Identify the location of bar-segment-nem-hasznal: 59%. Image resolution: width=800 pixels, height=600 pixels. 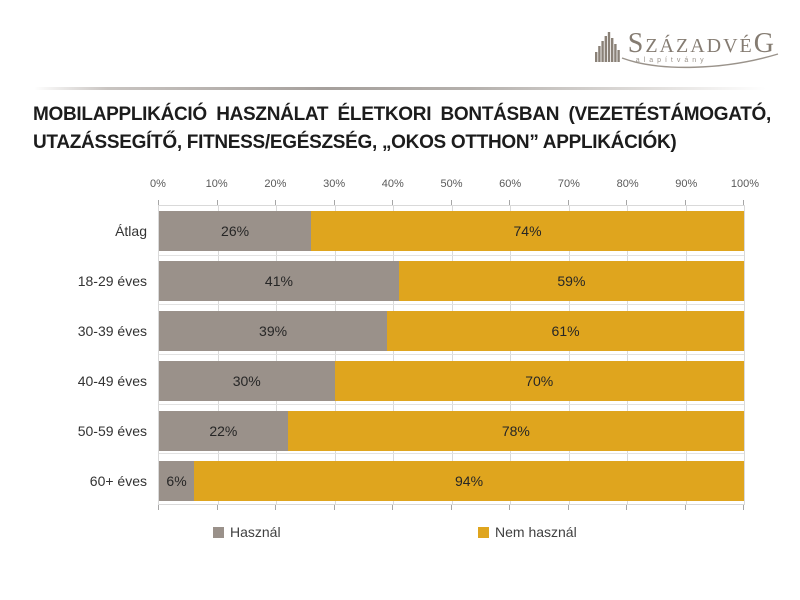
(571, 281).